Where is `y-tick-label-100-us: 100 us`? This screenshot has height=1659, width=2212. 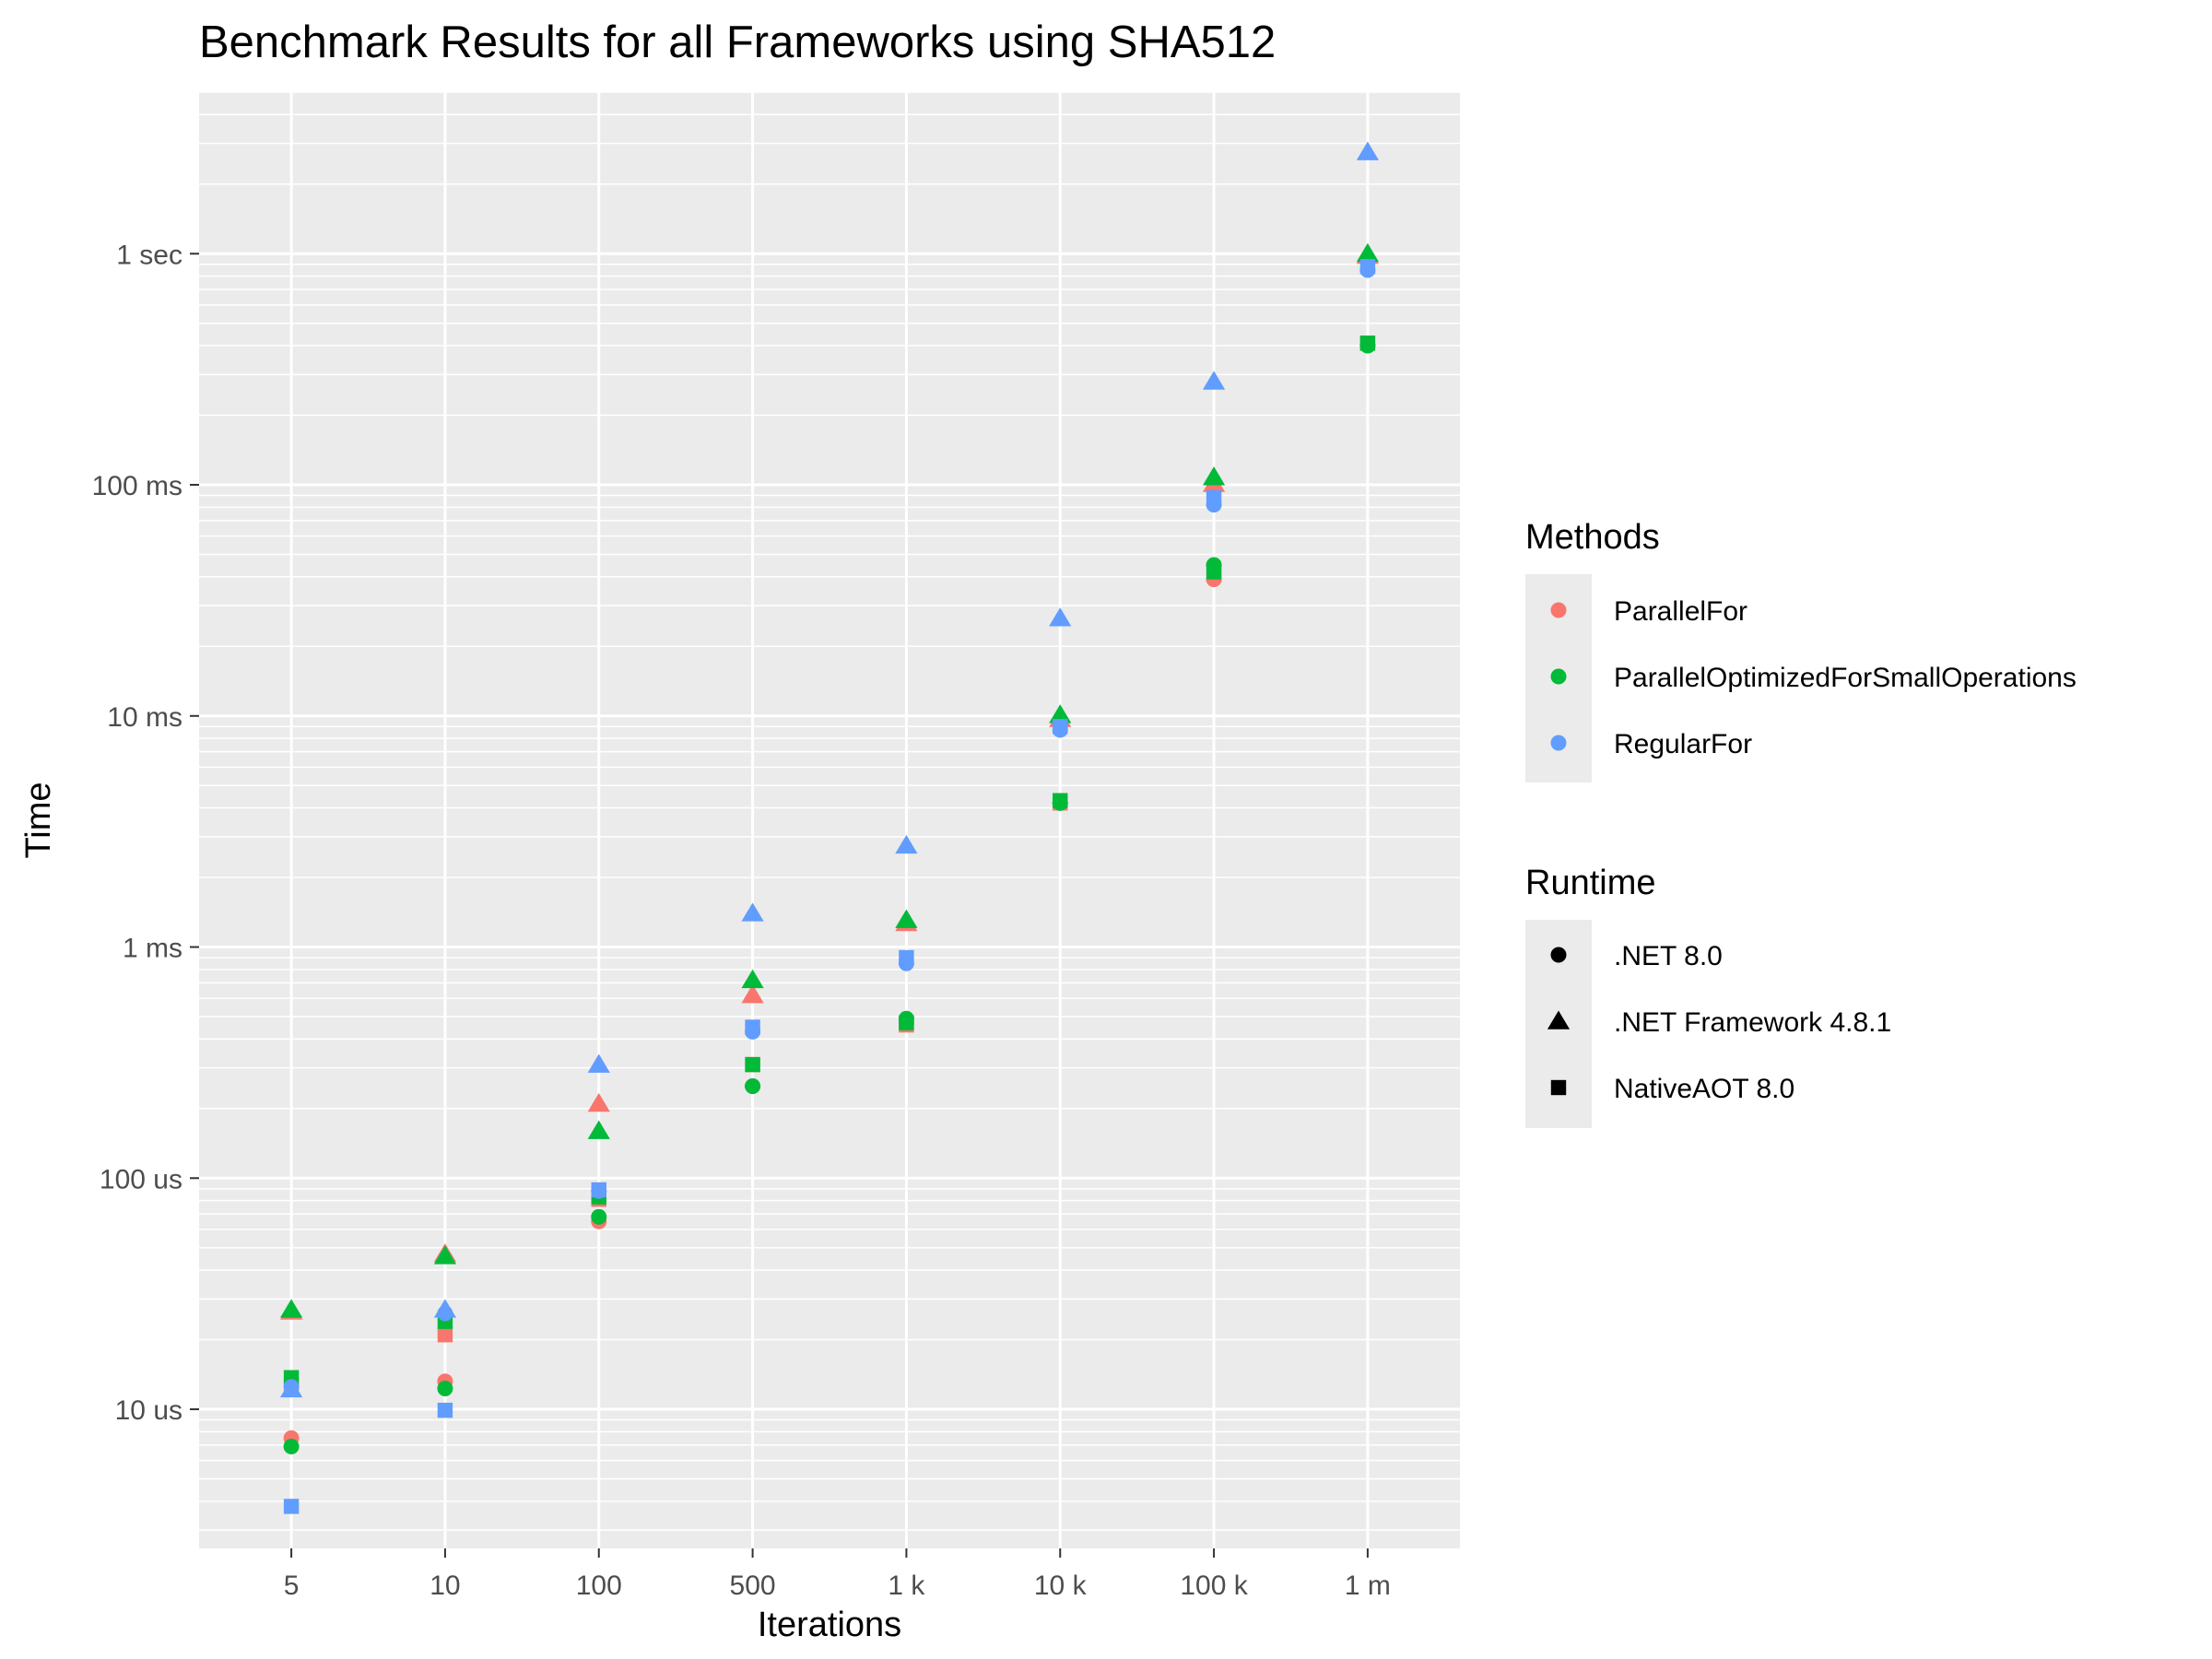
y-tick-label-100-us: 100 us is located at coordinates (141, 1179).